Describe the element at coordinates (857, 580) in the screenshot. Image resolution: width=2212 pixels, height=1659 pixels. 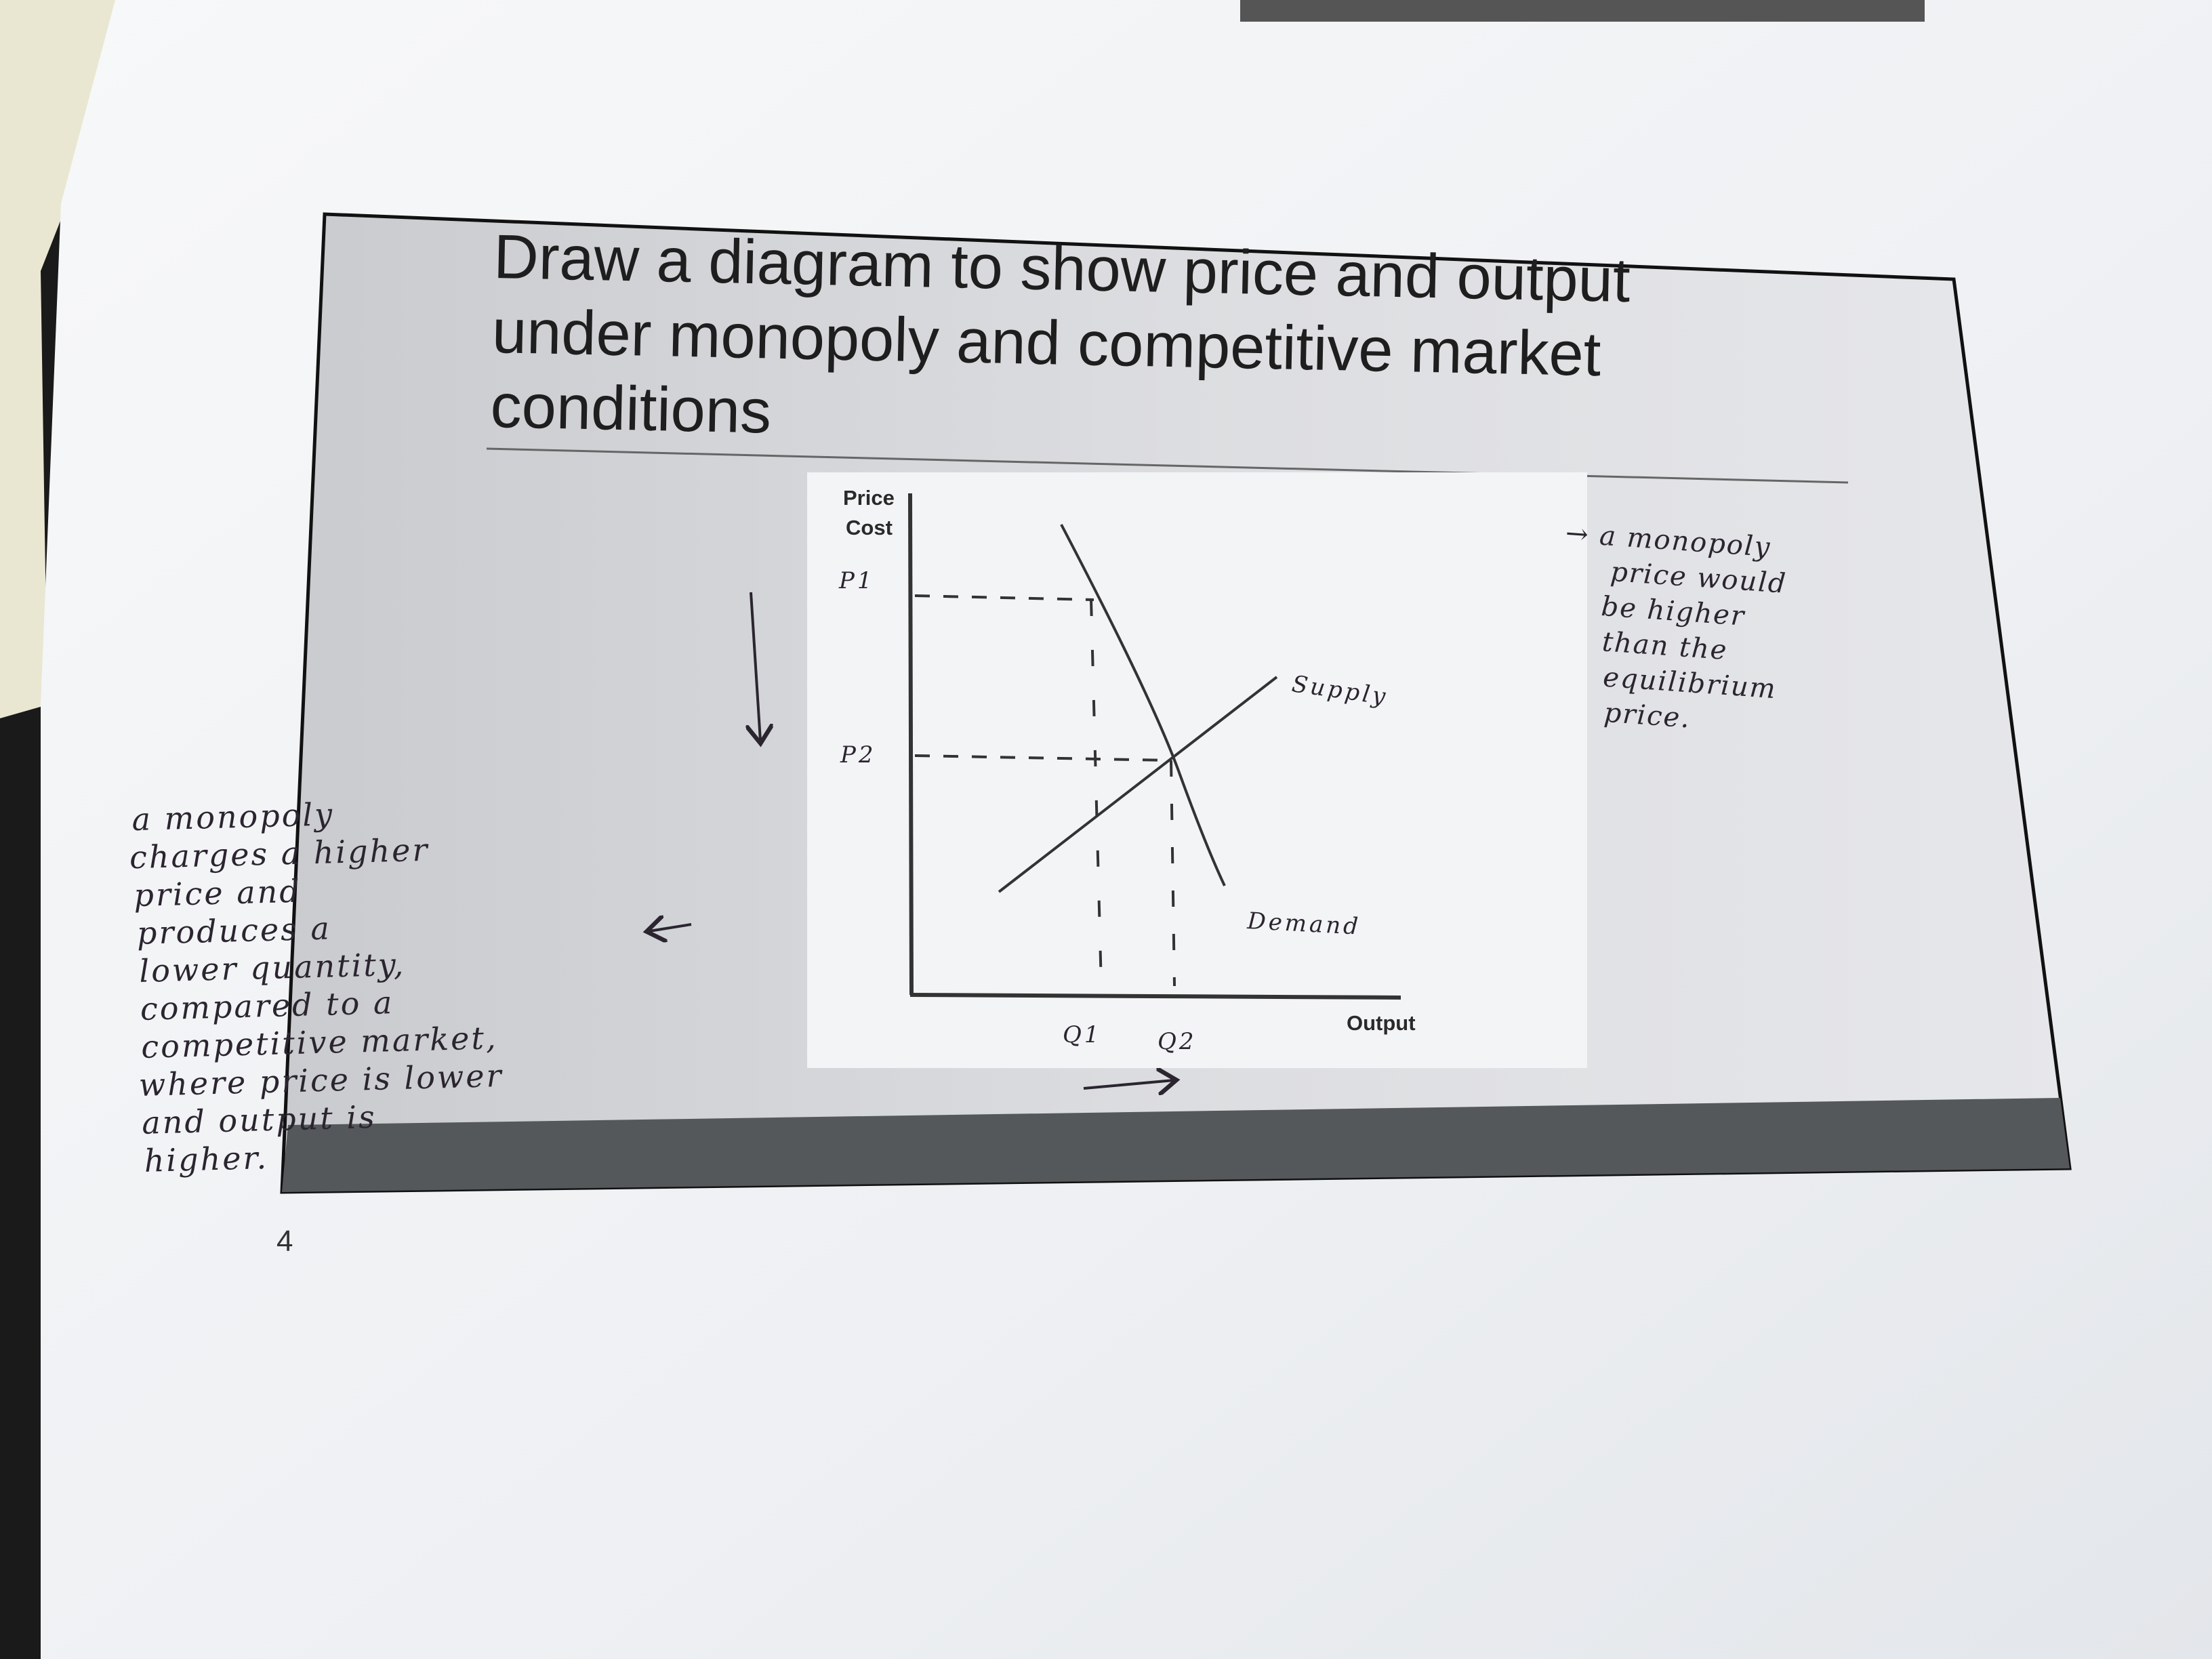
I see `p1-label: P1` at that location.